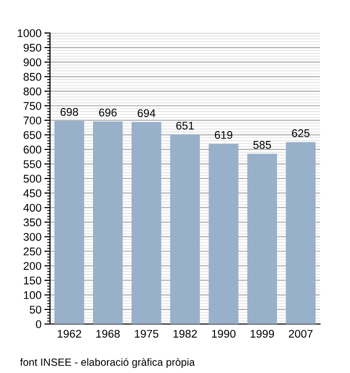 The height and width of the screenshot is (373, 350). Describe the element at coordinates (33, 236) in the screenshot. I see `y-tick-label: 300` at that location.